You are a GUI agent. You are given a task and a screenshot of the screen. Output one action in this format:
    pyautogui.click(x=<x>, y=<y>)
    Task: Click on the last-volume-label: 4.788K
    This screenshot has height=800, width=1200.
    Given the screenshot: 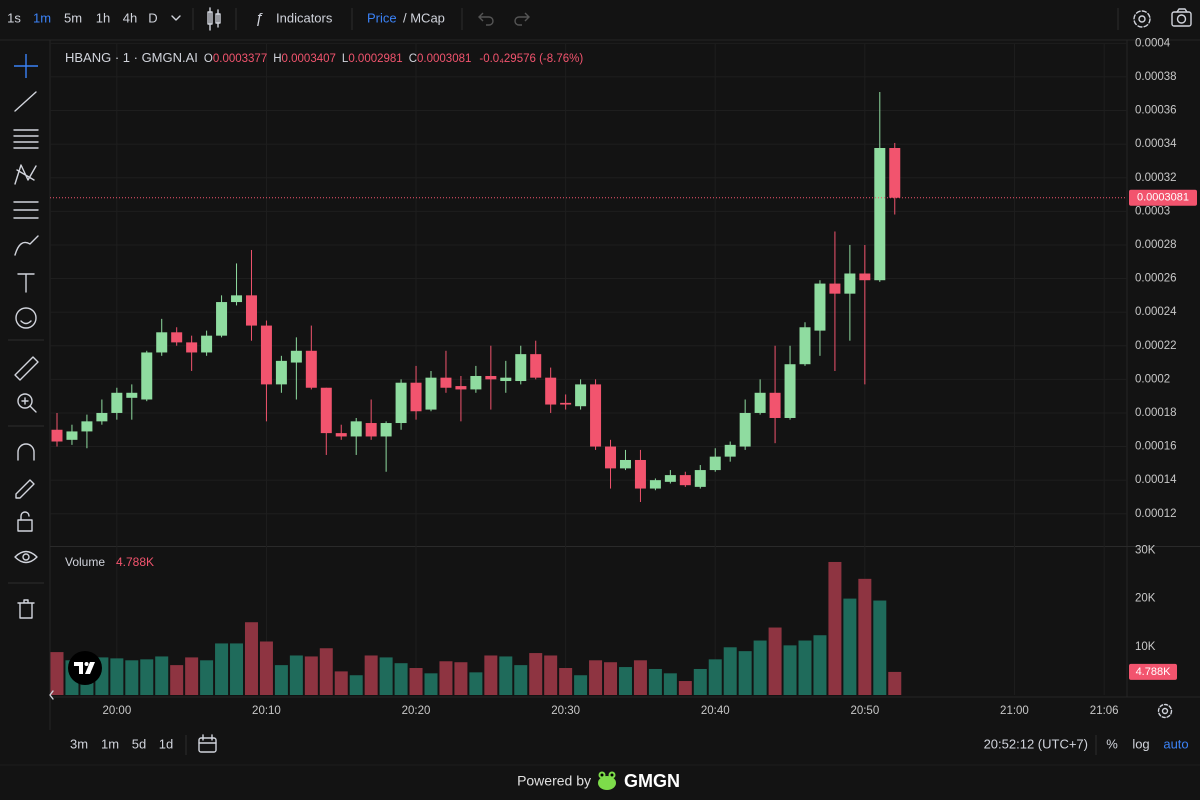 What is the action you would take?
    pyautogui.click(x=1154, y=672)
    